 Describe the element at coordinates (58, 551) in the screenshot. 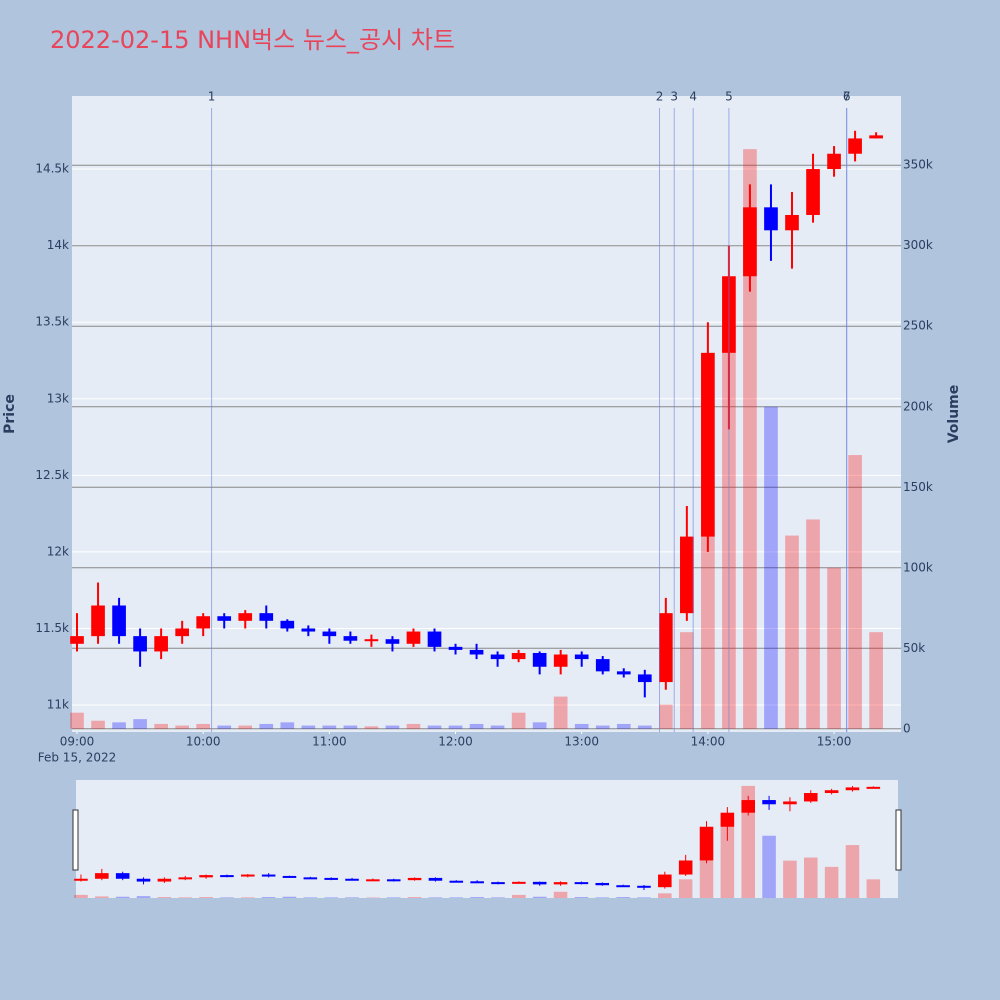

I see `y-tick-label: 12k` at that location.